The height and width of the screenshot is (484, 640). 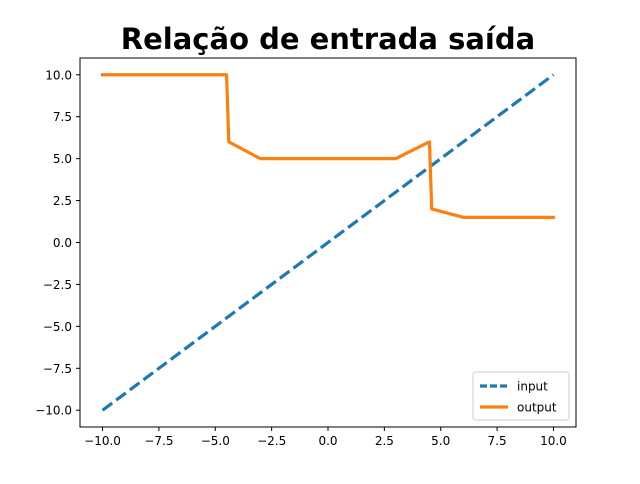 I want to click on x-tick-label: −5.0, so click(x=215, y=441).